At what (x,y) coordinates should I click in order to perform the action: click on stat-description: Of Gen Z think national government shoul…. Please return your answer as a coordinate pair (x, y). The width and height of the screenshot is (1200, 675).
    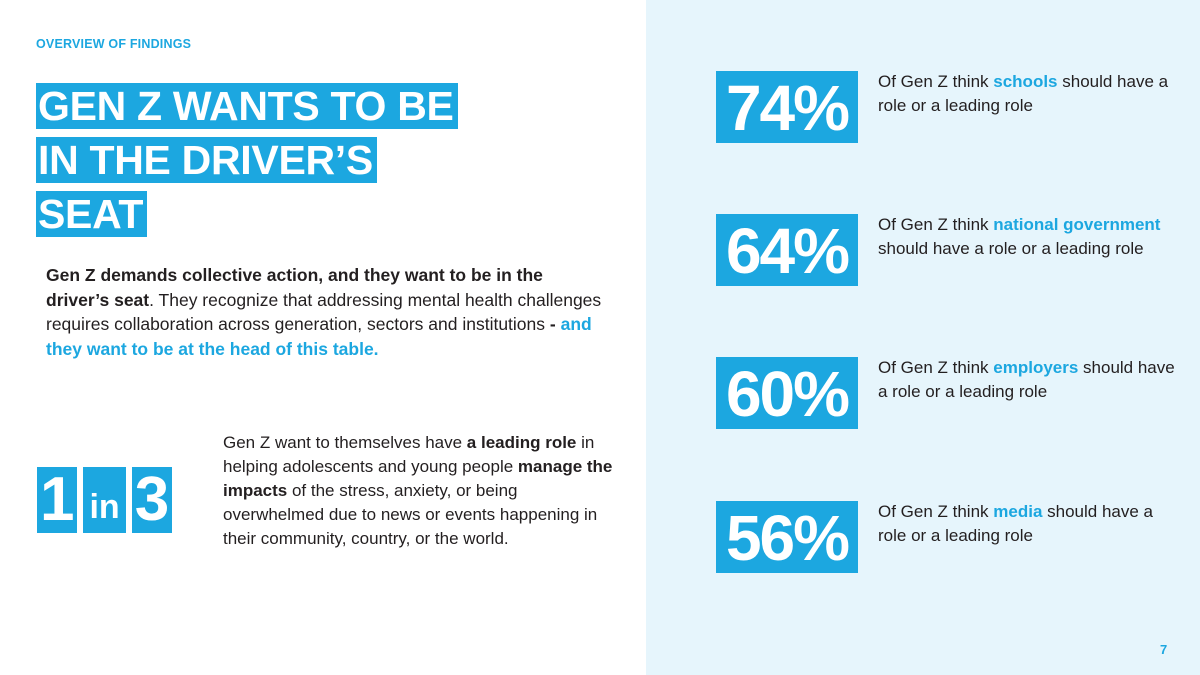
    Looking at the image, I should click on (1028, 237).